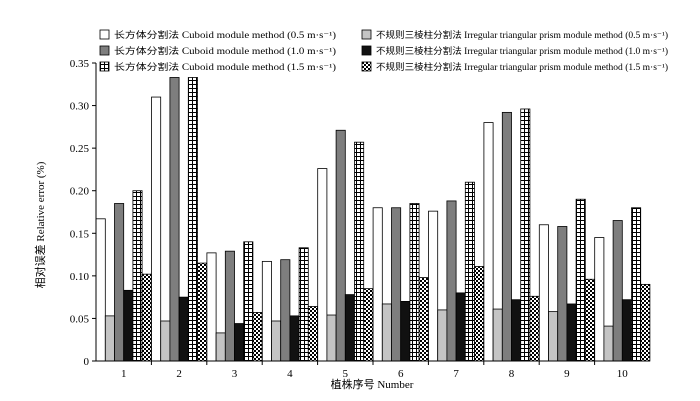  What do you see at coordinates (567, 374) in the screenshot?
I see `x-tick-label: 9` at bounding box center [567, 374].